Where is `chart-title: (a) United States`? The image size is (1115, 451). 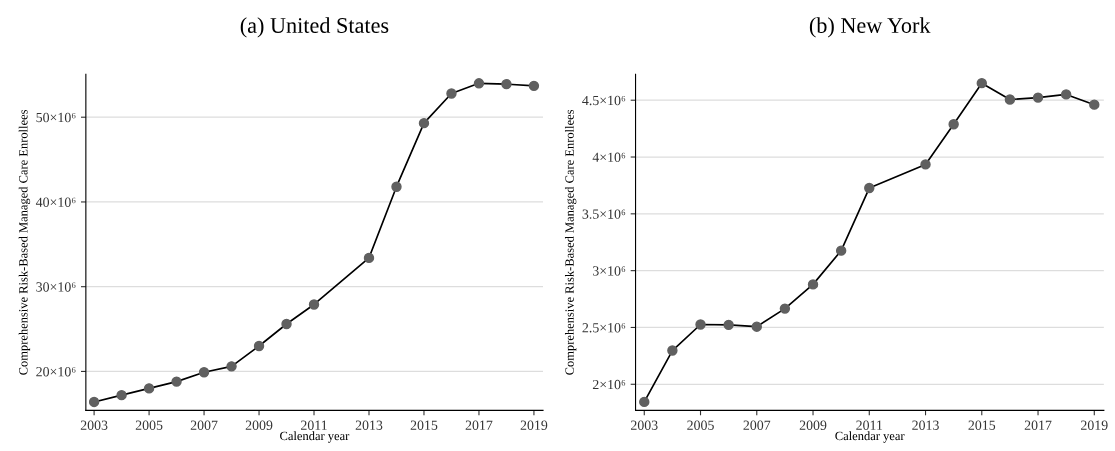
chart-title: (a) United States is located at coordinates (314, 27).